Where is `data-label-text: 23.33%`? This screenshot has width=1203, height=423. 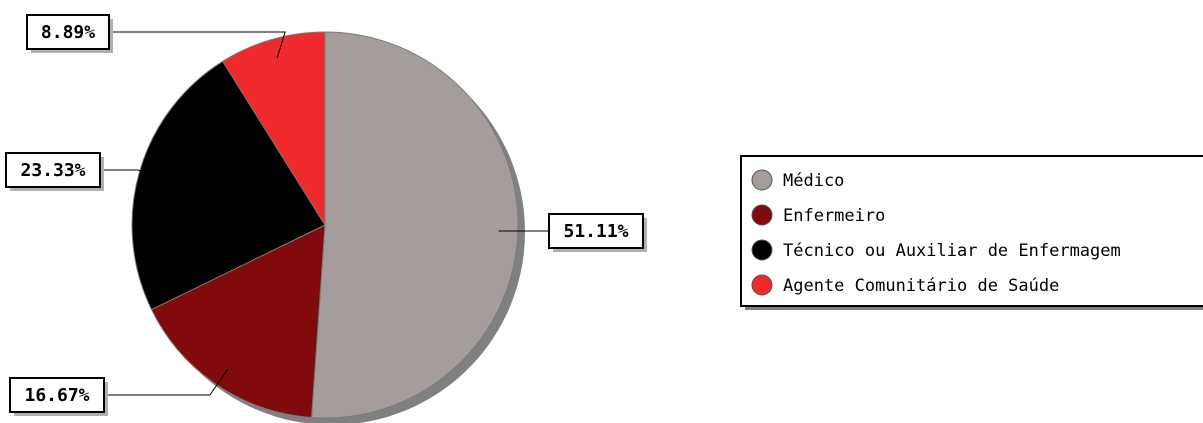 data-label-text: 23.33% is located at coordinates (52, 170).